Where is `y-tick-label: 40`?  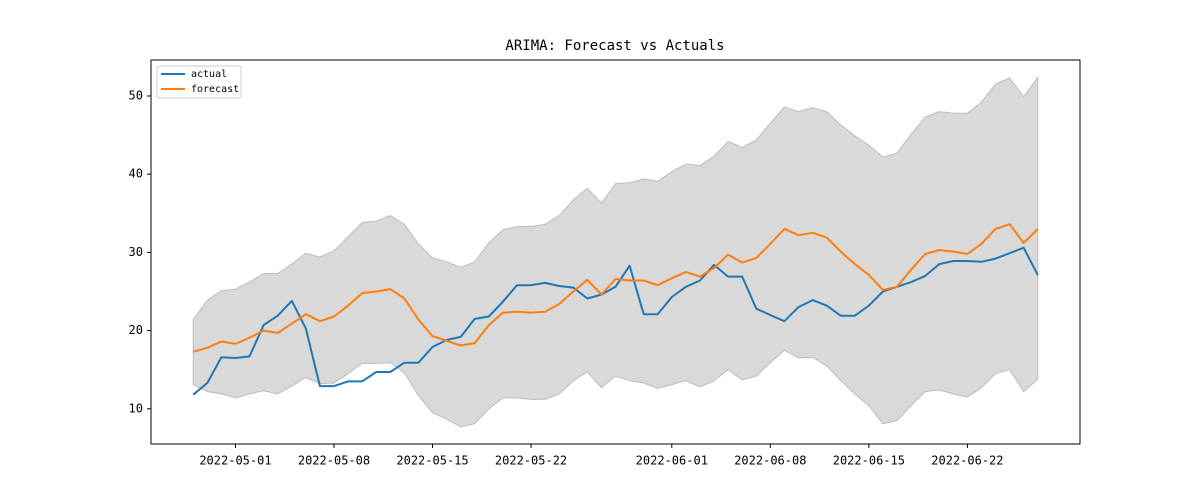 y-tick-label: 40 is located at coordinates (136, 174).